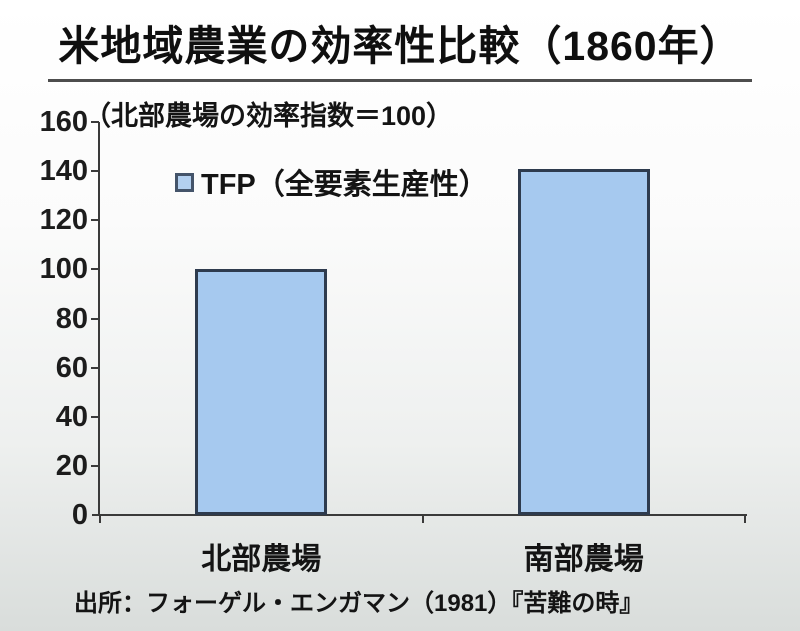  What do you see at coordinates (269, 116) in the screenshot?
I see `chart-subtitle: （北部農場の効率指数＝100）` at bounding box center [269, 116].